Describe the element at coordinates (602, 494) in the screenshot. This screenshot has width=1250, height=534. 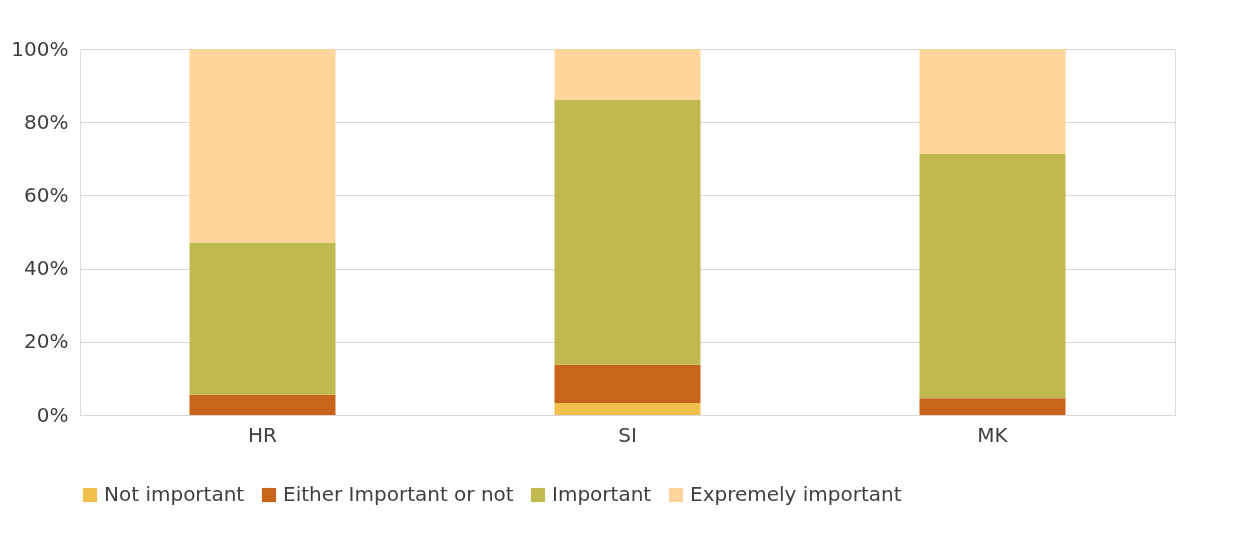
I see `legend-label: Important` at that location.